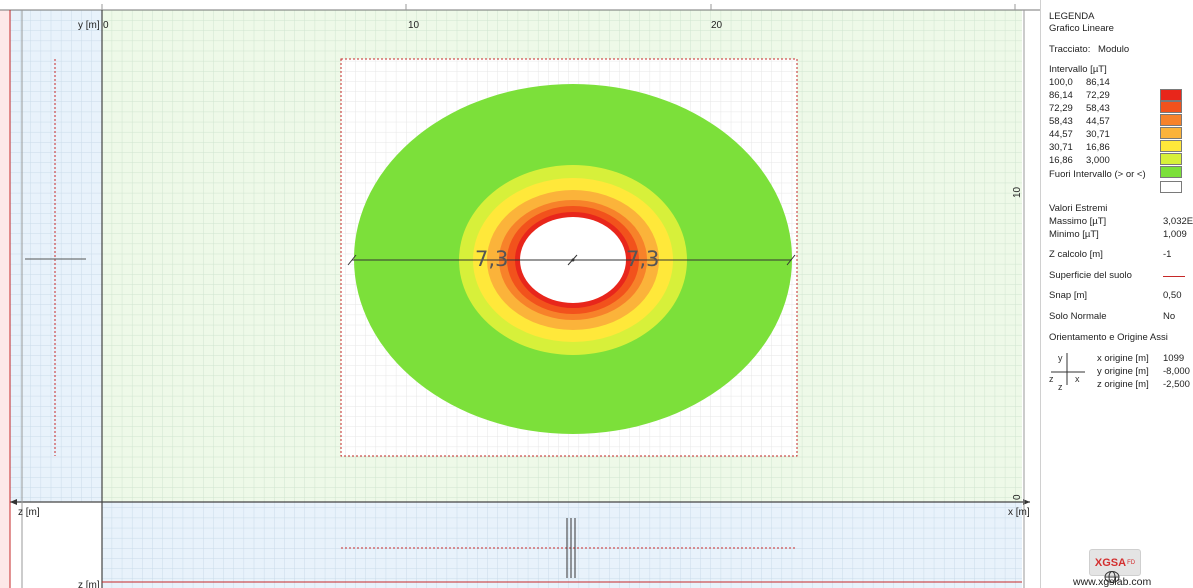 The height and width of the screenshot is (588, 1193). I want to click on x-origin-value: 1099, so click(1174, 358).